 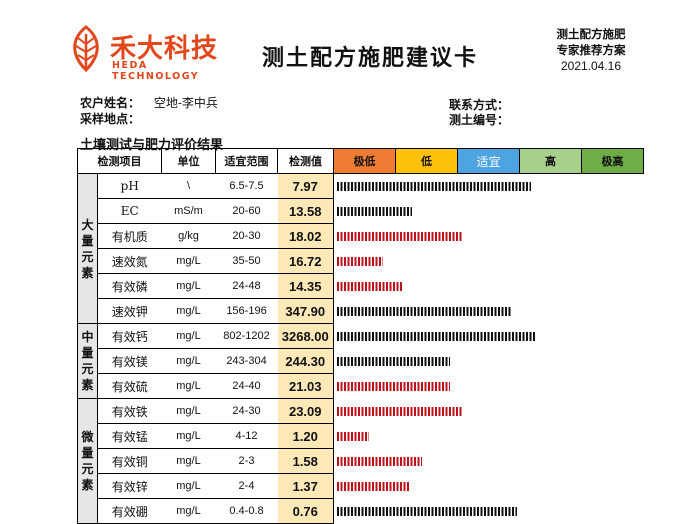 What do you see at coordinates (129, 311) in the screenshot?
I see `item-name: 速效钾` at bounding box center [129, 311].